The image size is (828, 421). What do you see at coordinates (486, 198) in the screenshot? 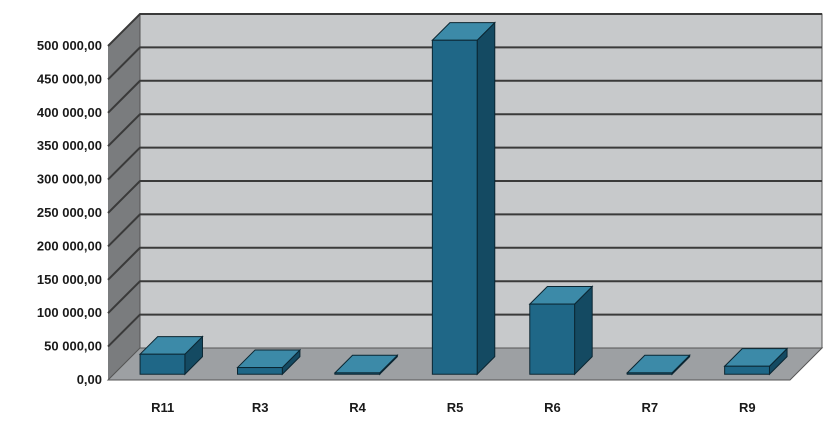
I see `bar-side` at bounding box center [486, 198].